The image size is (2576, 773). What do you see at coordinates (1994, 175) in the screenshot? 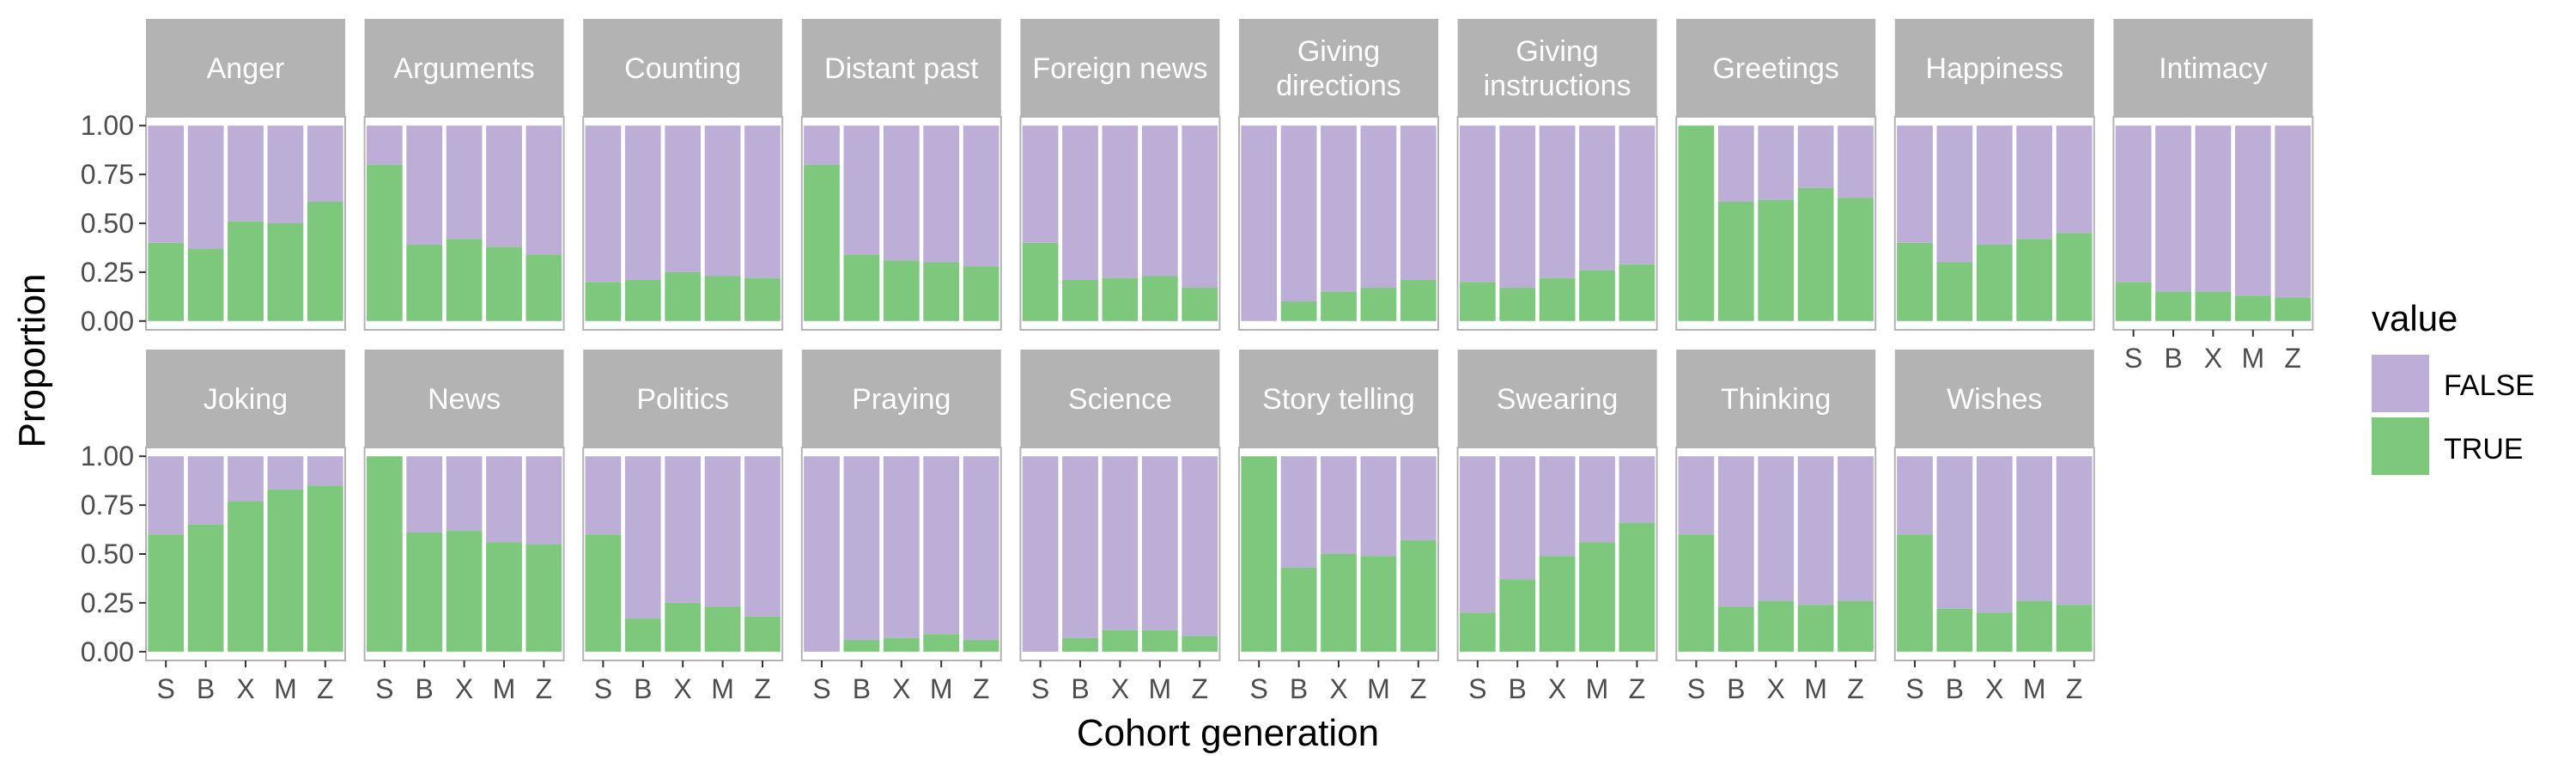
I see `facet-panel-happiness: Happiness` at bounding box center [1994, 175].